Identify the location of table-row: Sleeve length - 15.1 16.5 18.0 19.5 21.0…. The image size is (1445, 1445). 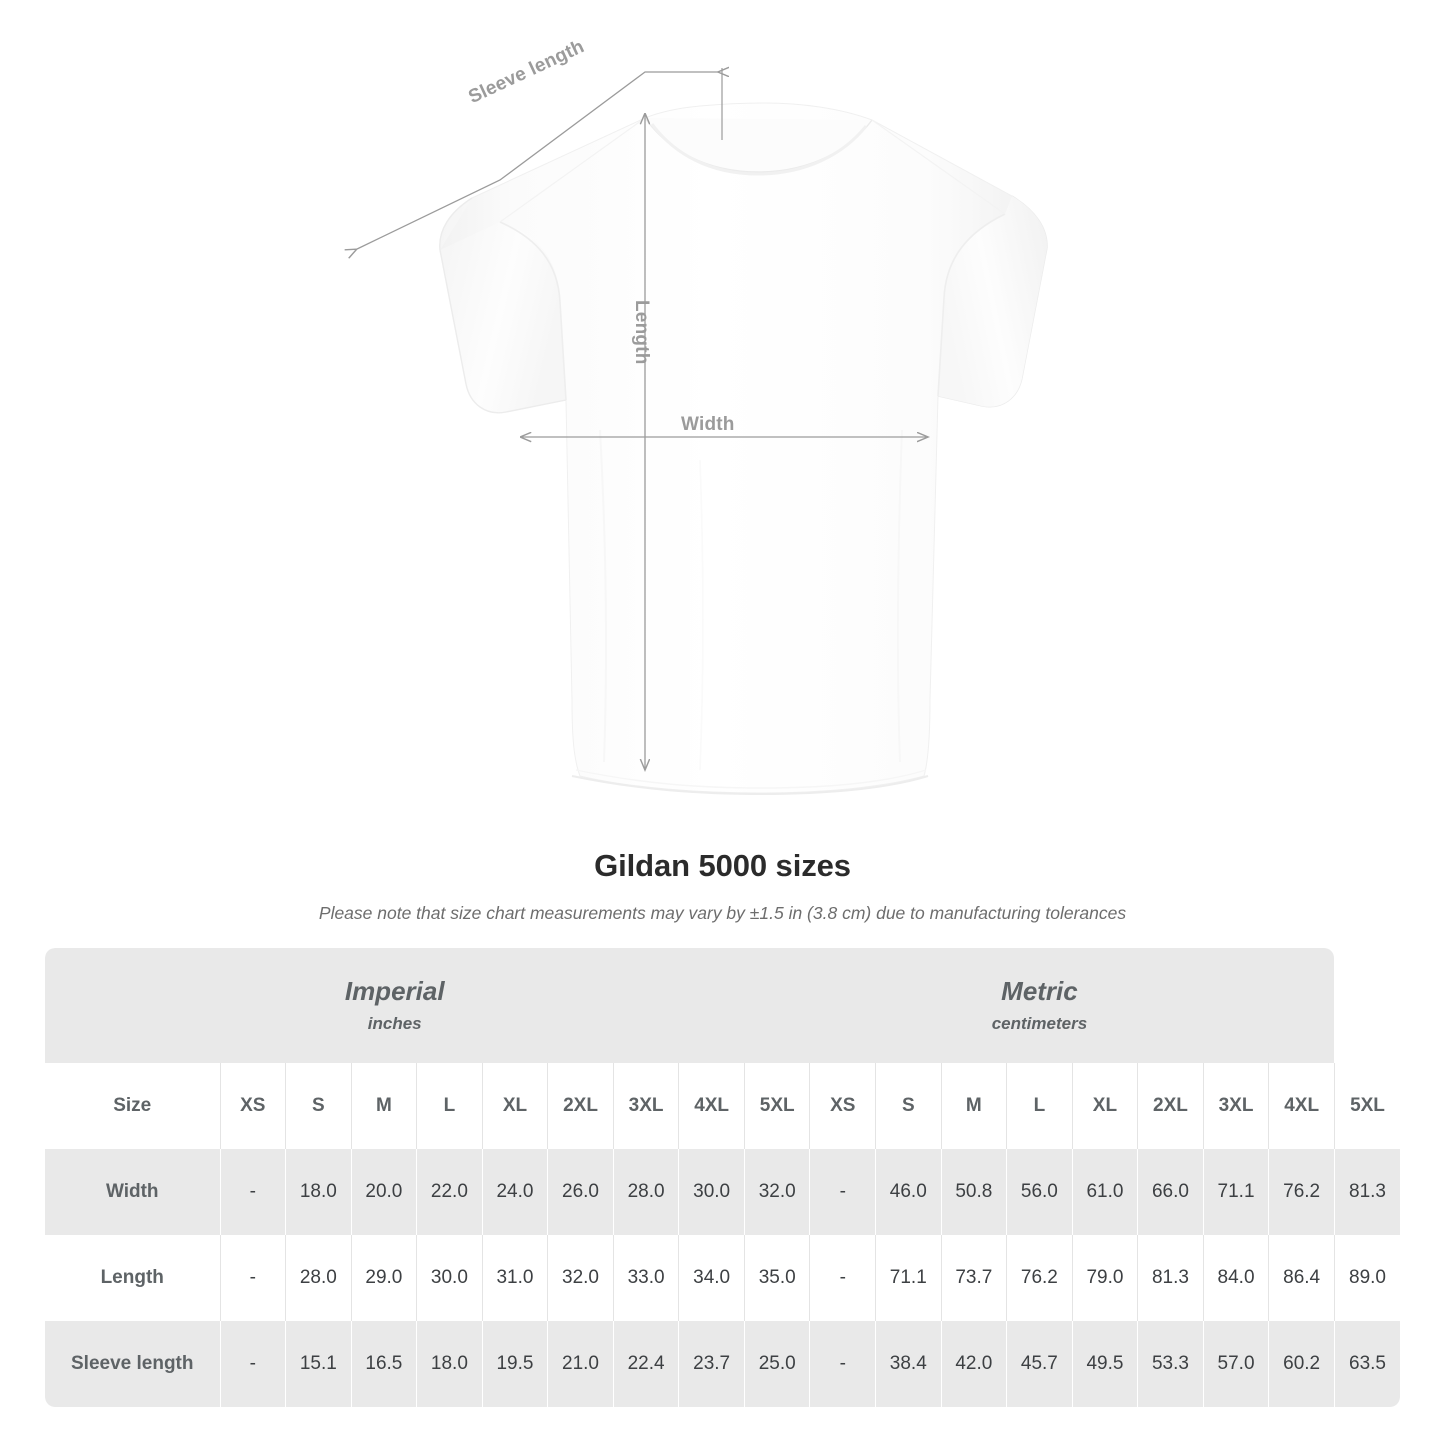
(723, 1364).